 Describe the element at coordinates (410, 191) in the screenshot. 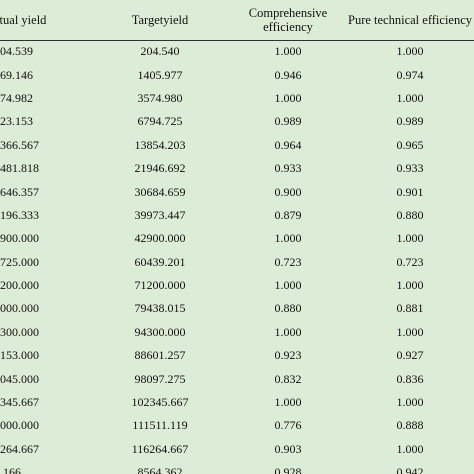

I see `cell-pure-technical-efficiency: 0.901` at that location.